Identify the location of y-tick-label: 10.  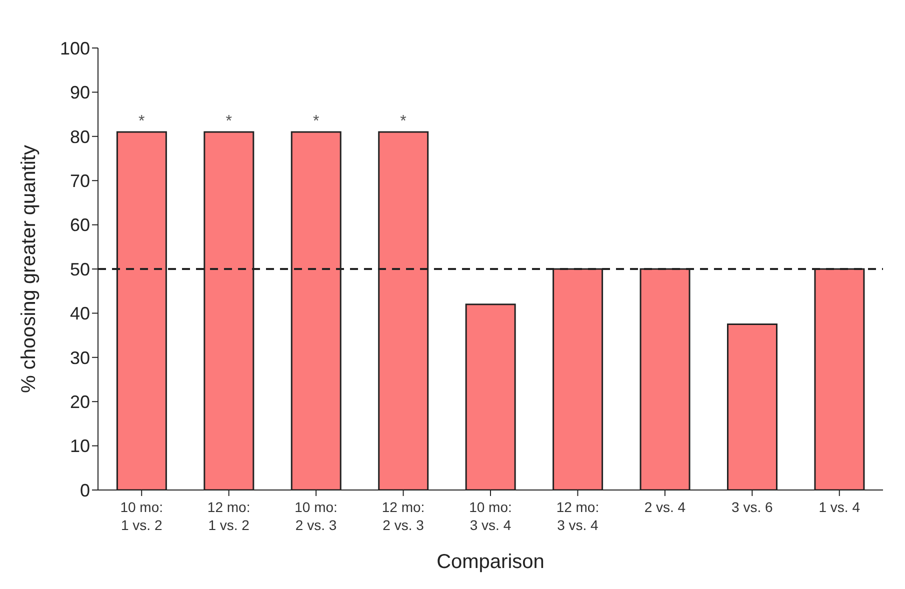
(80, 446).